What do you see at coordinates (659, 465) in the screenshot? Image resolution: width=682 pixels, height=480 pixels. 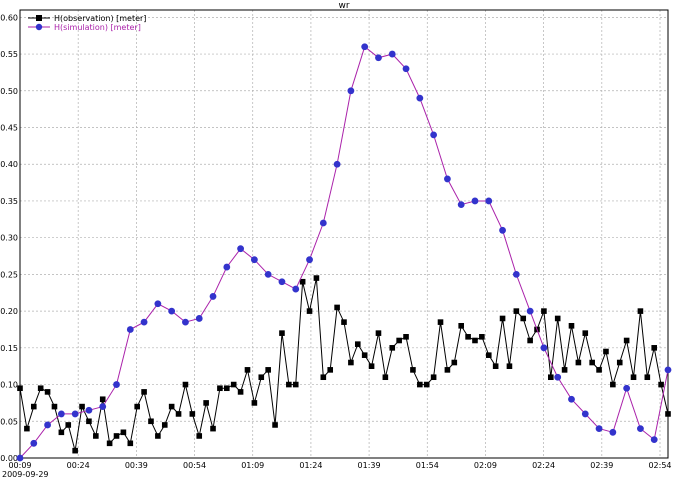 I see `x-tick-label: 02:54` at bounding box center [659, 465].